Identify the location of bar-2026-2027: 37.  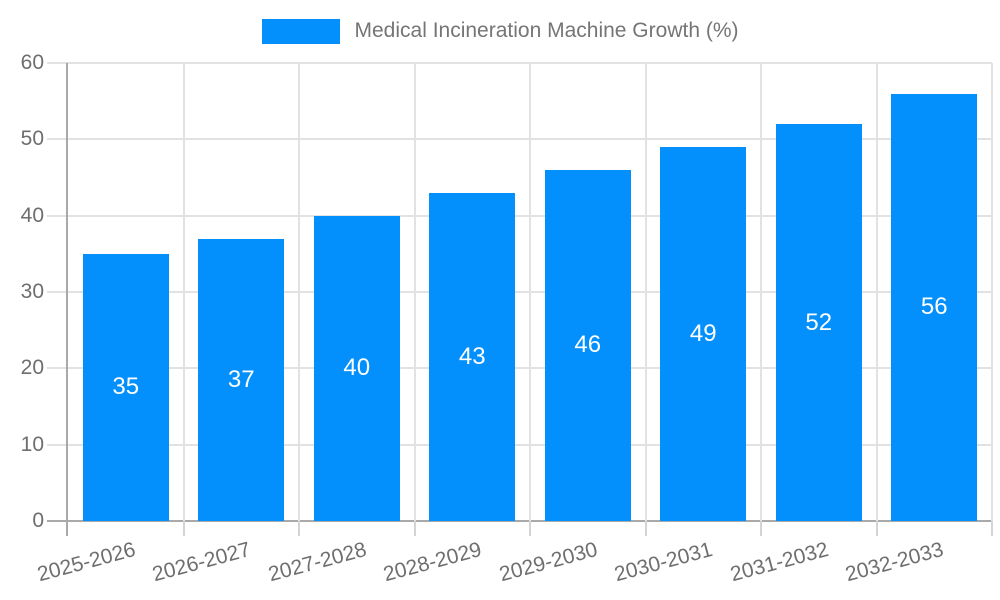
(241, 379).